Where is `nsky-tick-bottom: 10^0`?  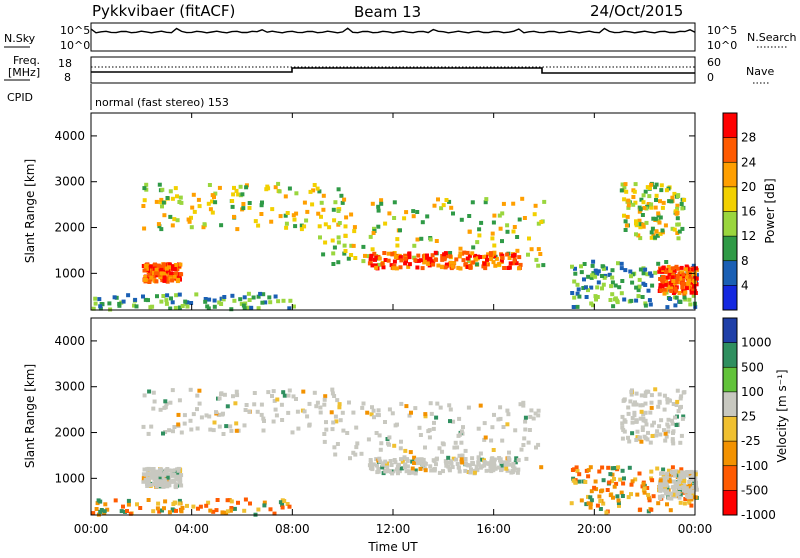
nsky-tick-bottom: 10^0 is located at coordinates (75, 45).